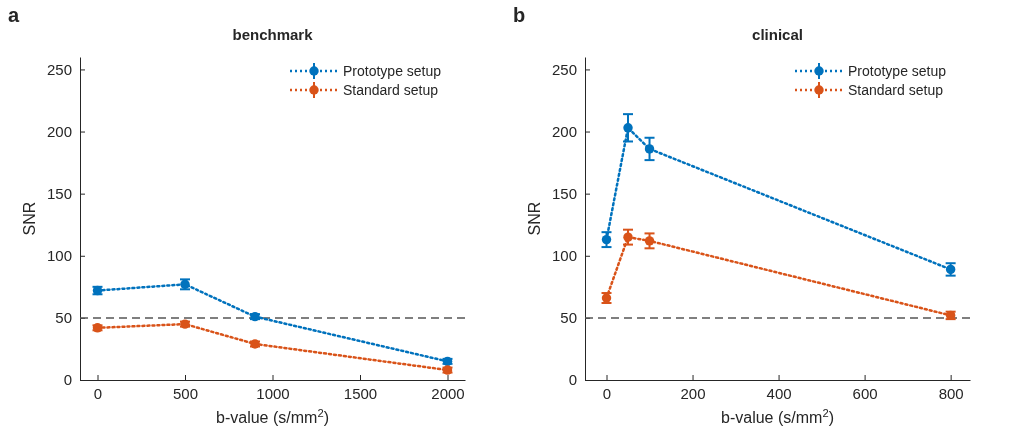 Image resolution: width=1010 pixels, height=441 pixels. I want to click on x-tick-label: 200, so click(693, 393).